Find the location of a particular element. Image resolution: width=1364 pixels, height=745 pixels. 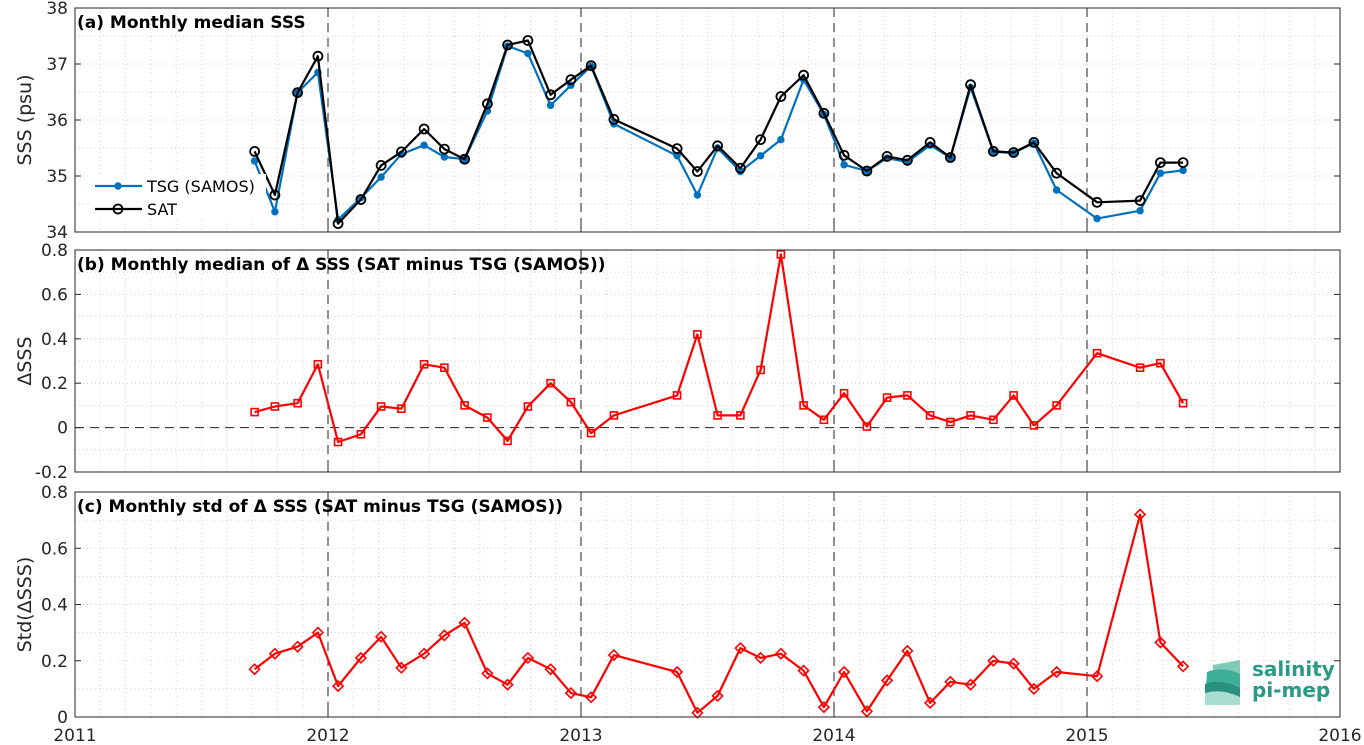

y-tick-label: 37 is located at coordinates (57, 65).